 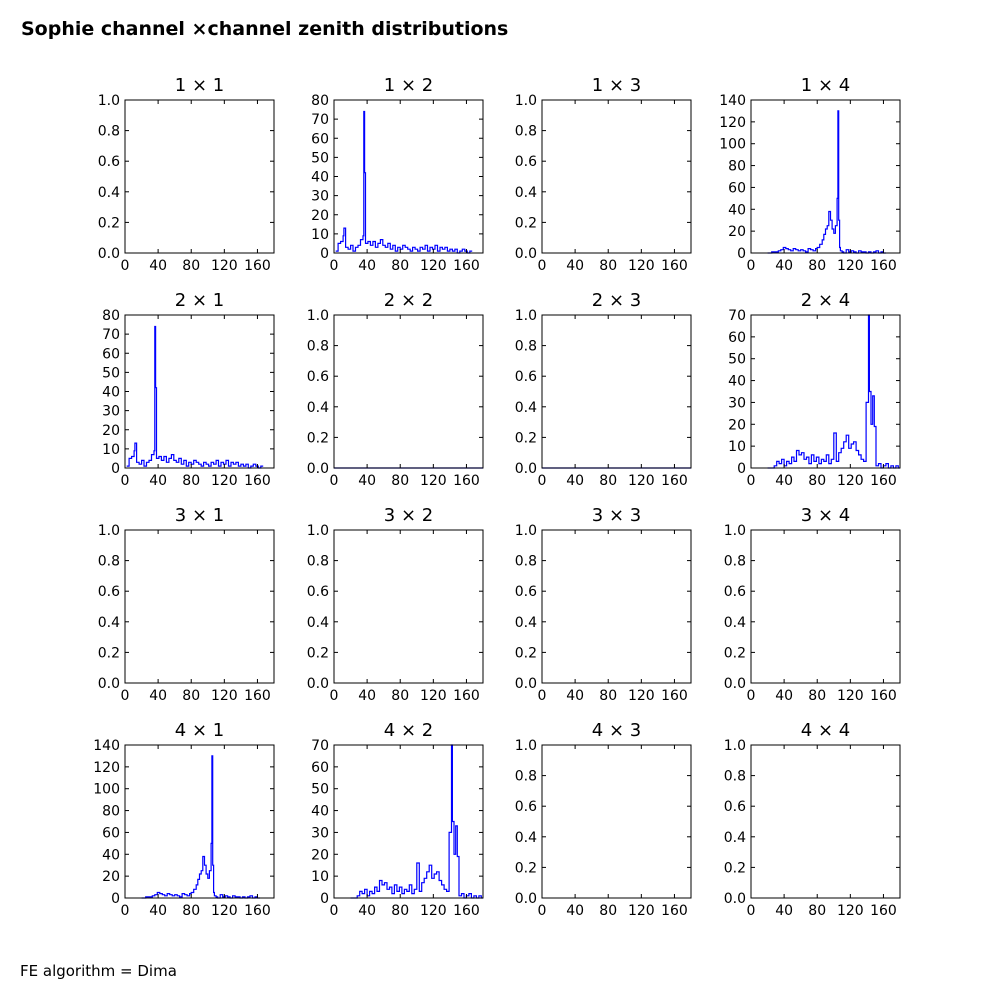 I want to click on subplot-title: 2 × 3, so click(x=616, y=300).